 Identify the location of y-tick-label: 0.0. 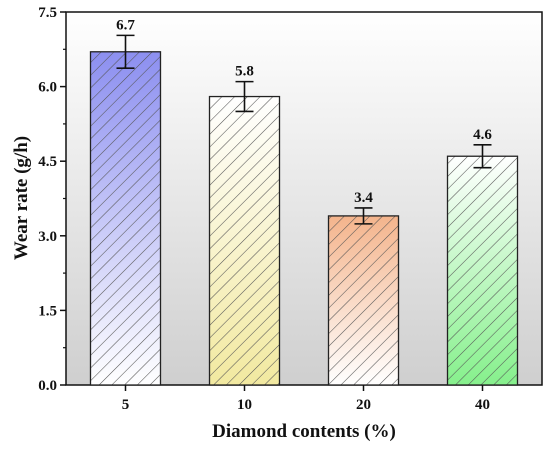
(47, 386).